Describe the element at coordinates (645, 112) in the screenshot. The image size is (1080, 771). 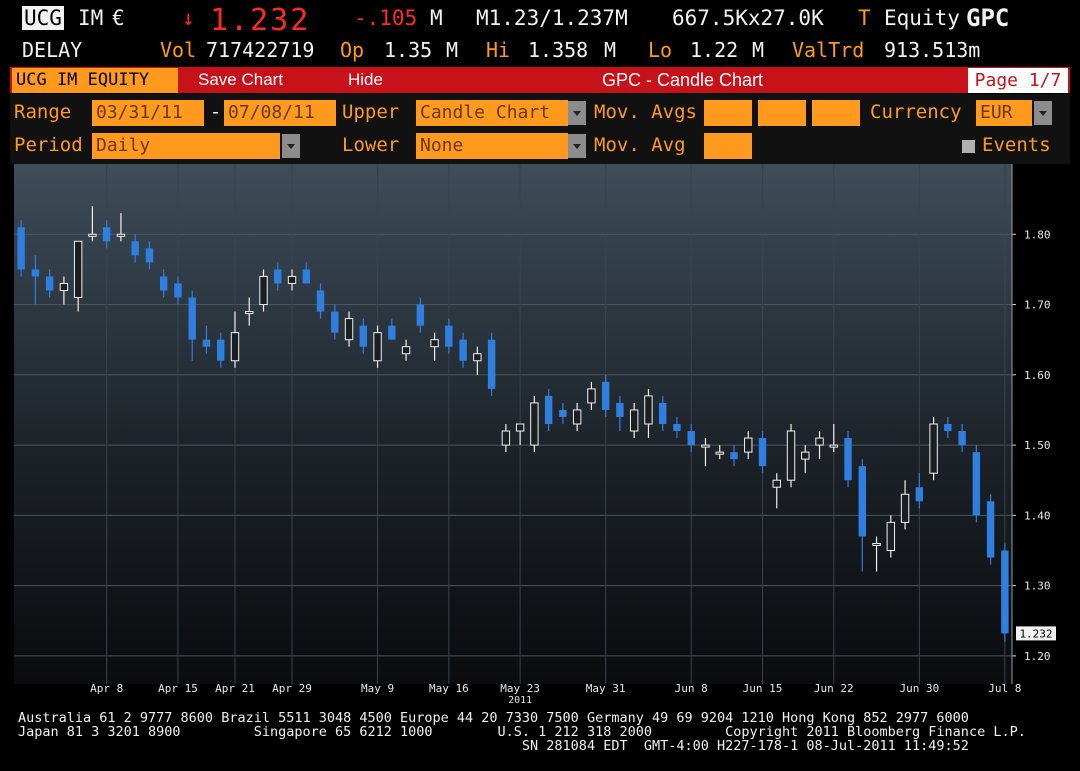
I see `mov-avgs-label: Mov. Avgs` at that location.